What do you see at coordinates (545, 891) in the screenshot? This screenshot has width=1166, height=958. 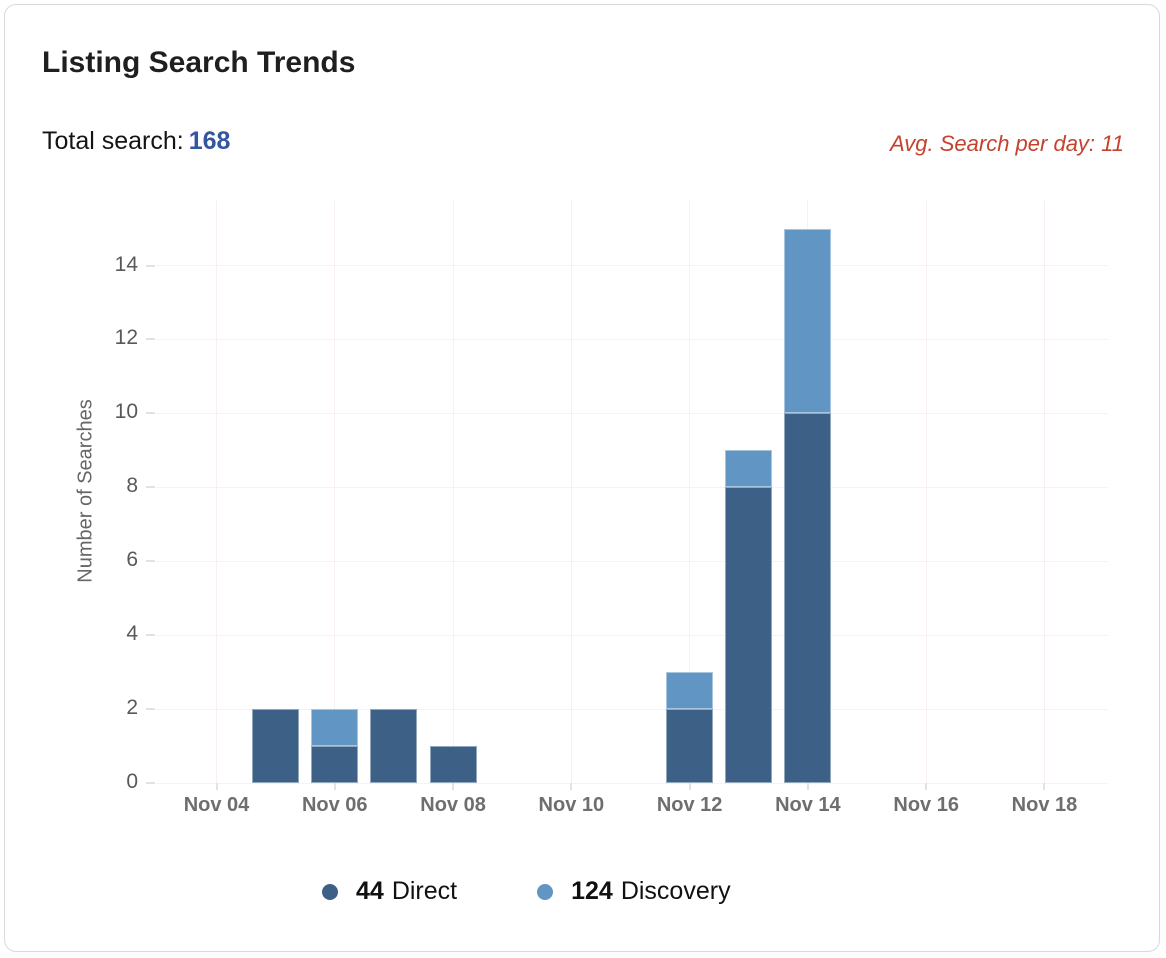 I see `legend-discovery-dot-icon` at bounding box center [545, 891].